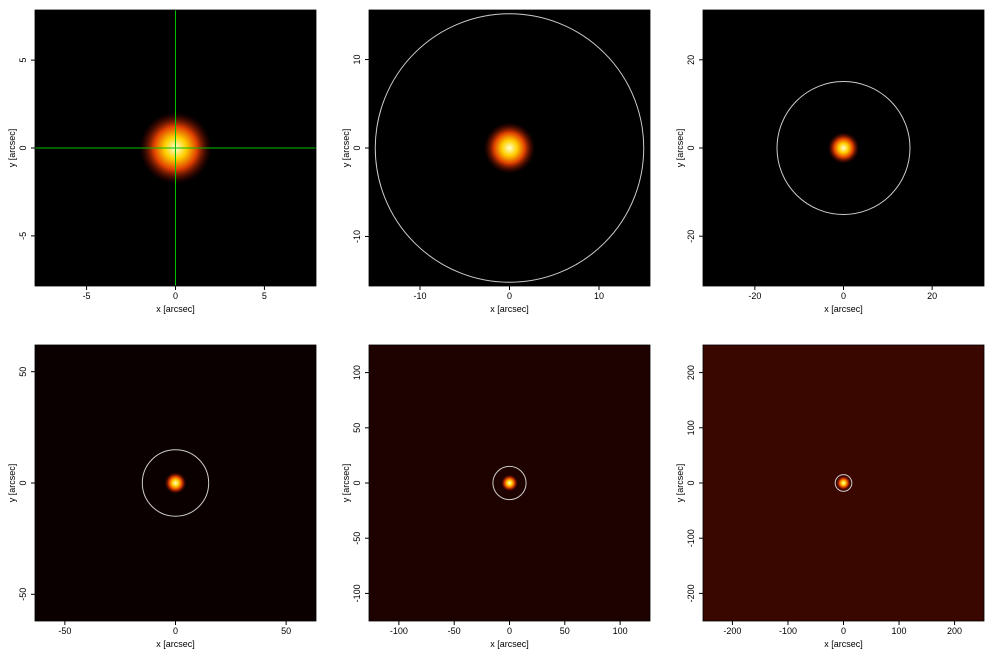 The height and width of the screenshot is (664, 993). What do you see at coordinates (420, 296) in the screenshot?
I see `x-tick-label: -10` at bounding box center [420, 296].